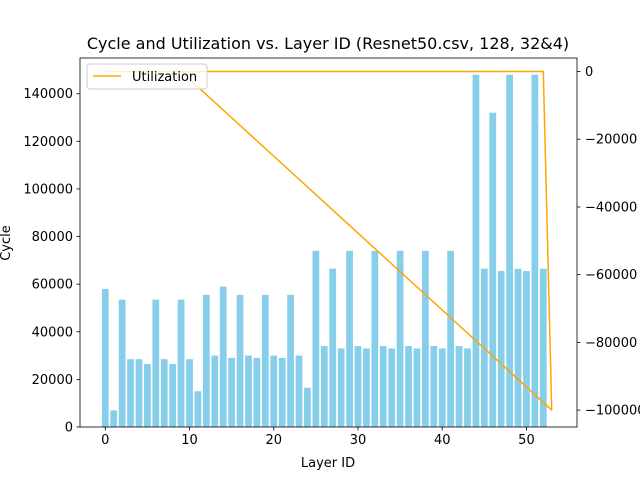  Describe the element at coordinates (442, 440) in the screenshot. I see `x-tick-label: 40` at that location.